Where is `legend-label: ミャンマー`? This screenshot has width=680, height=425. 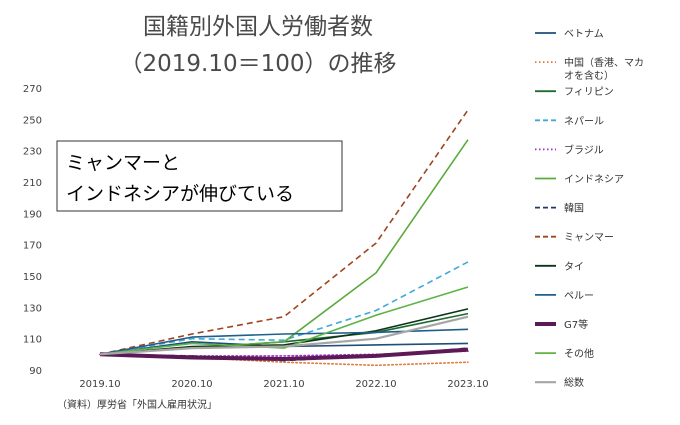 legend-label: ミャンマー is located at coordinates (589, 238).